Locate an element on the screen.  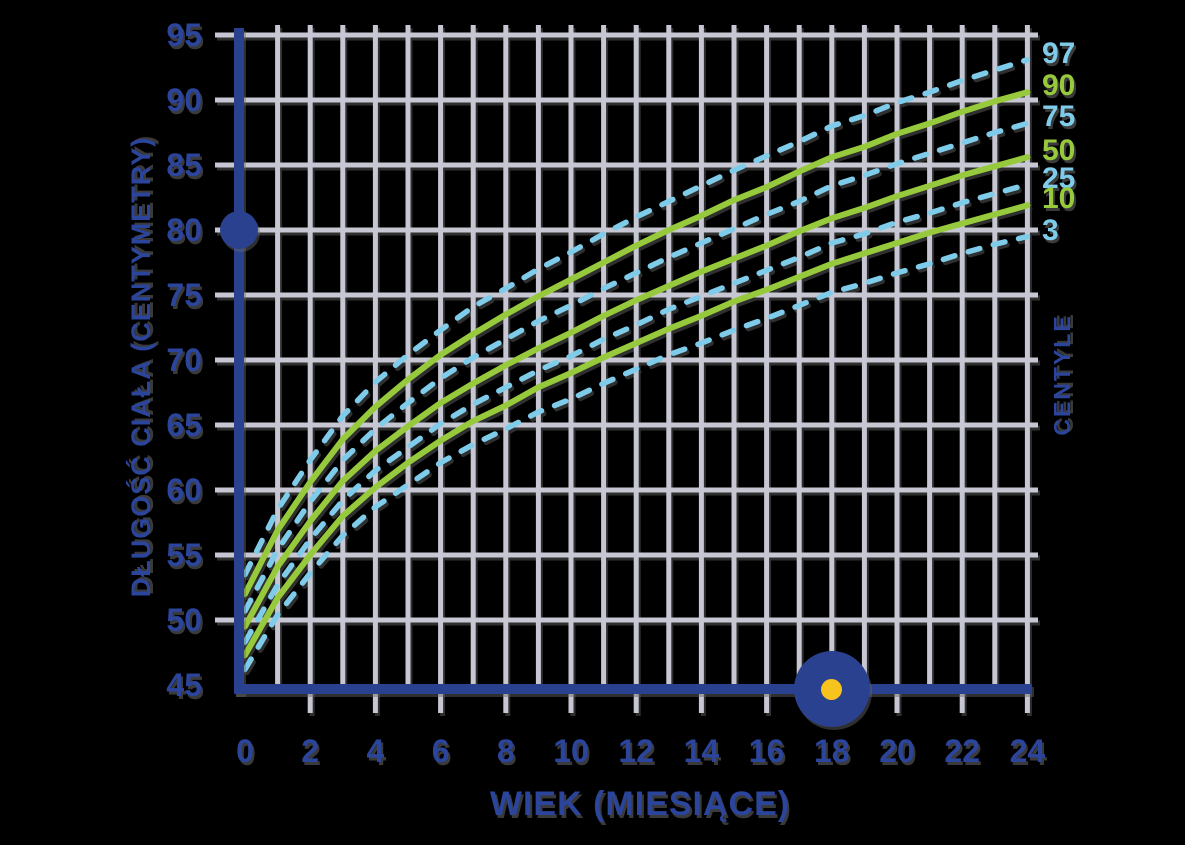
centile-label: 90 is located at coordinates (1059, 86).